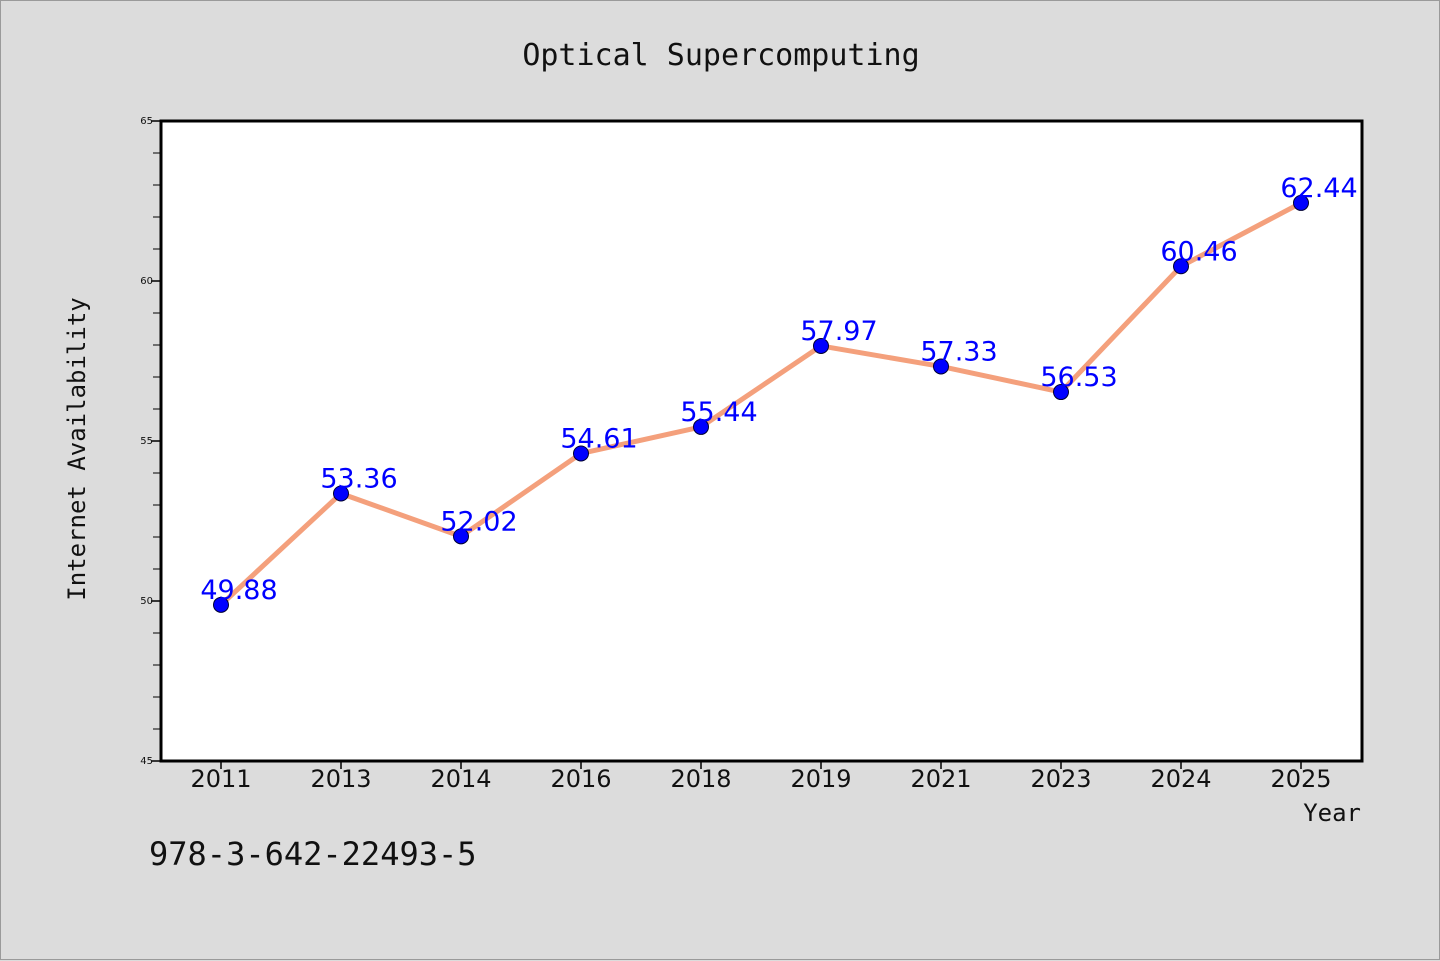 The image size is (1440, 961). I want to click on x-tick-label: 2025, so click(1300, 779).